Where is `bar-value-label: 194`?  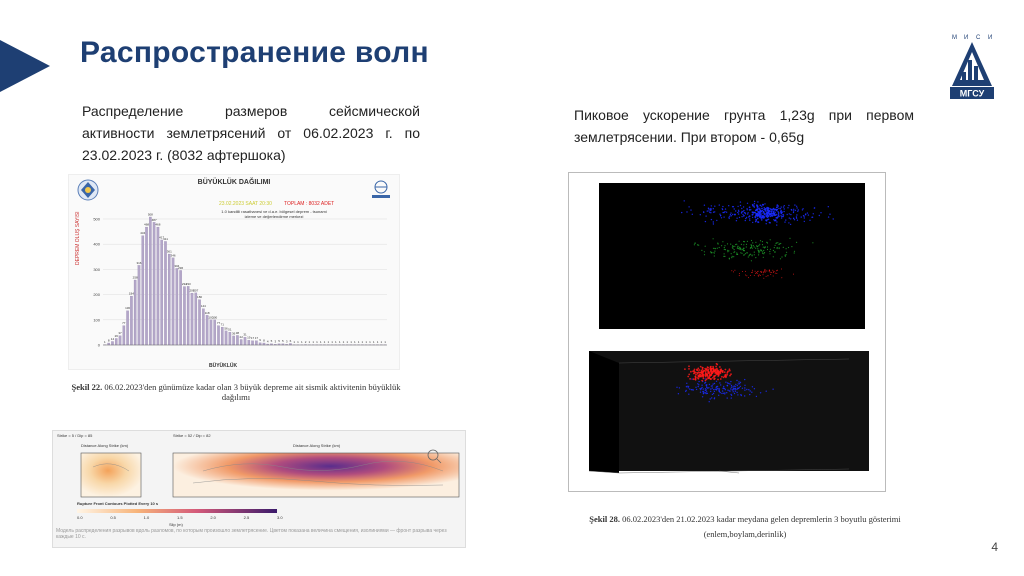
bar-value-label: 194 is located at coordinates (131, 294).